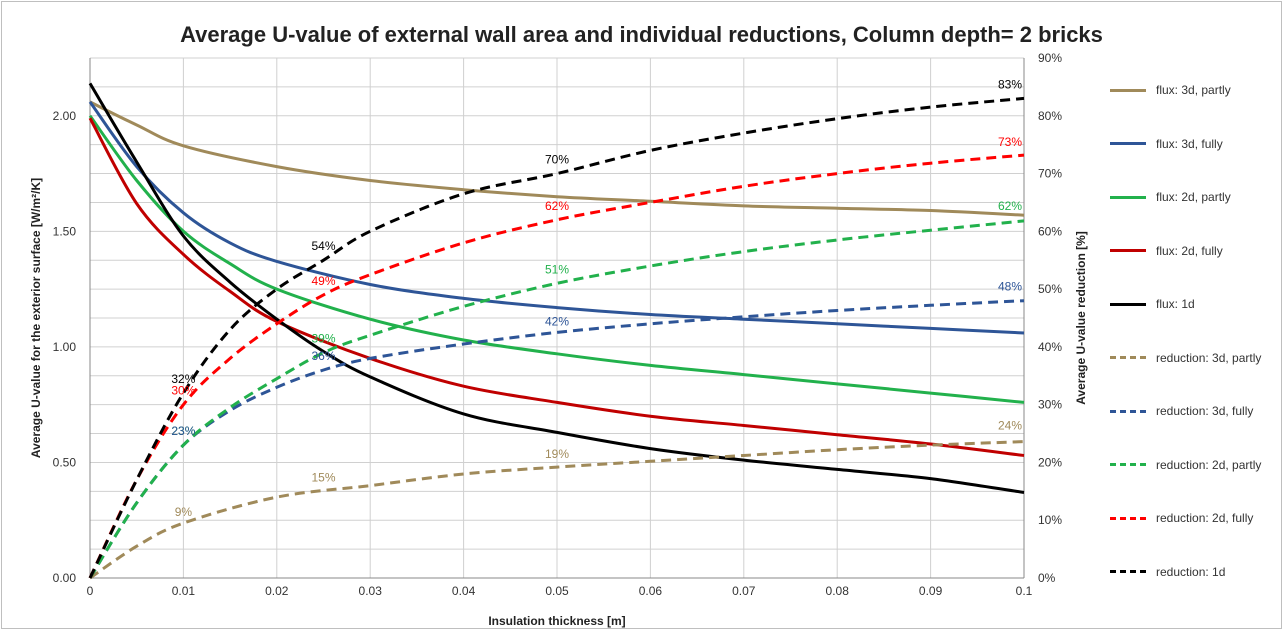 The width and height of the screenshot is (1283, 630). Describe the element at coordinates (277, 591) in the screenshot. I see `x-tick-label: 0.02` at that location.